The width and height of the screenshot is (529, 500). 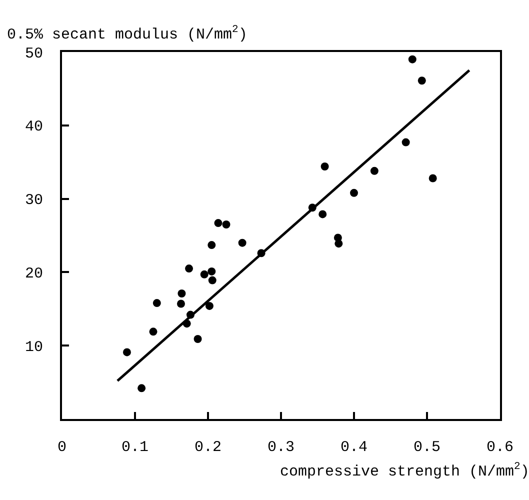 What do you see at coordinates (281, 447) in the screenshot?
I see `x-tick-label: 0.3` at bounding box center [281, 447].